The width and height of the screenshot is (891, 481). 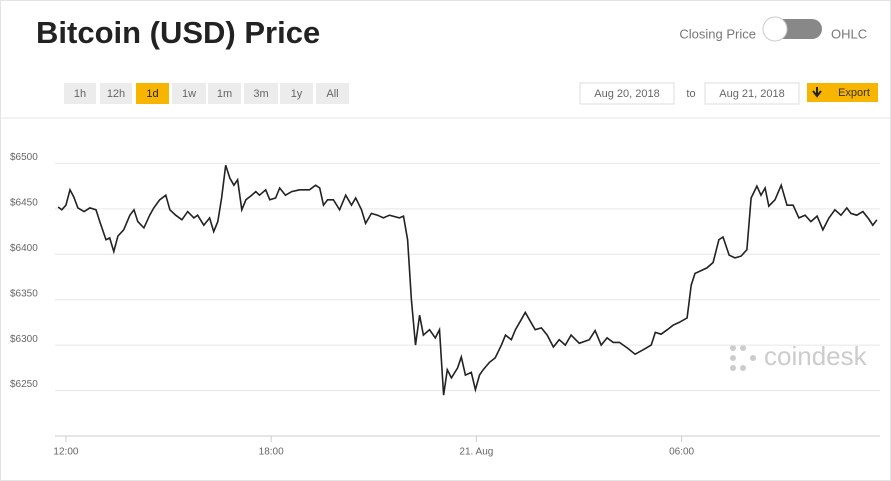 I want to click on y-tick-label: $6300, so click(x=24, y=339).